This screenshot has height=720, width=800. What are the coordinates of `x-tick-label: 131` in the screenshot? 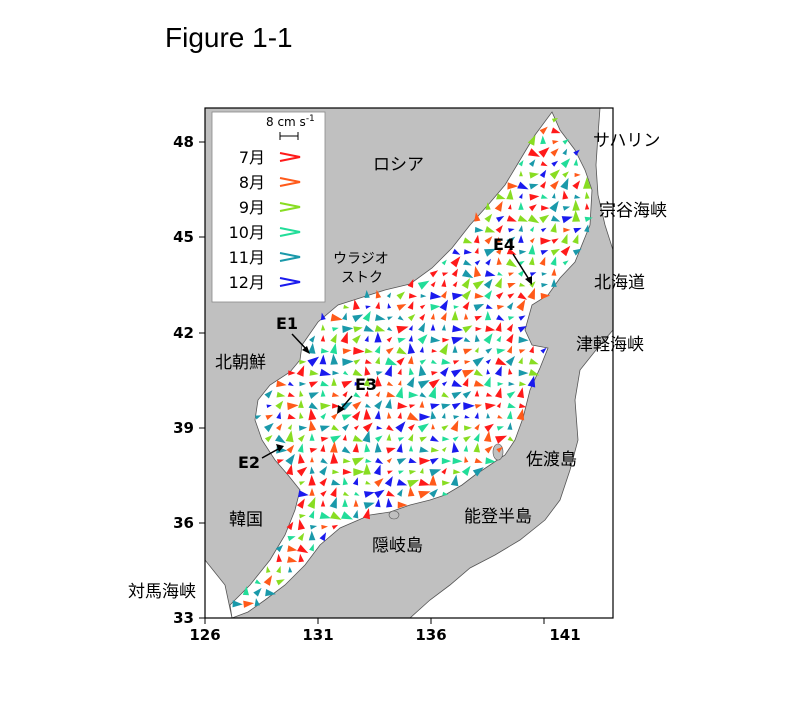 It's located at (317, 635).